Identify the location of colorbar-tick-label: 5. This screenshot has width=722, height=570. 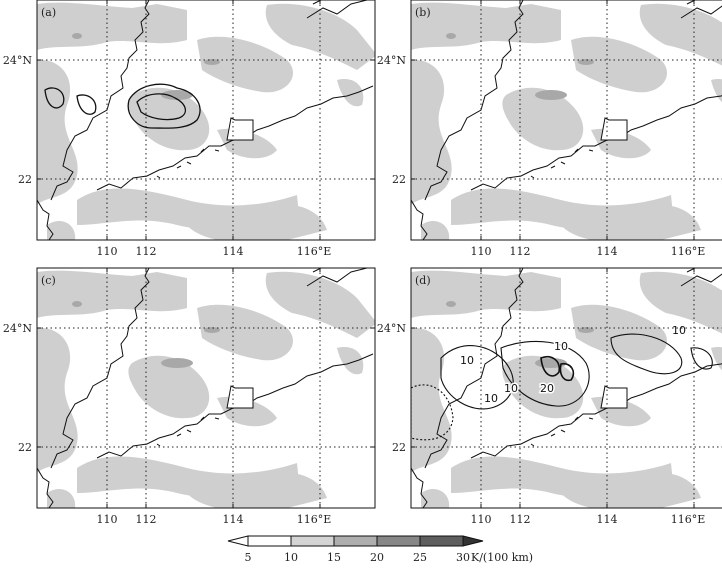
(248, 557).